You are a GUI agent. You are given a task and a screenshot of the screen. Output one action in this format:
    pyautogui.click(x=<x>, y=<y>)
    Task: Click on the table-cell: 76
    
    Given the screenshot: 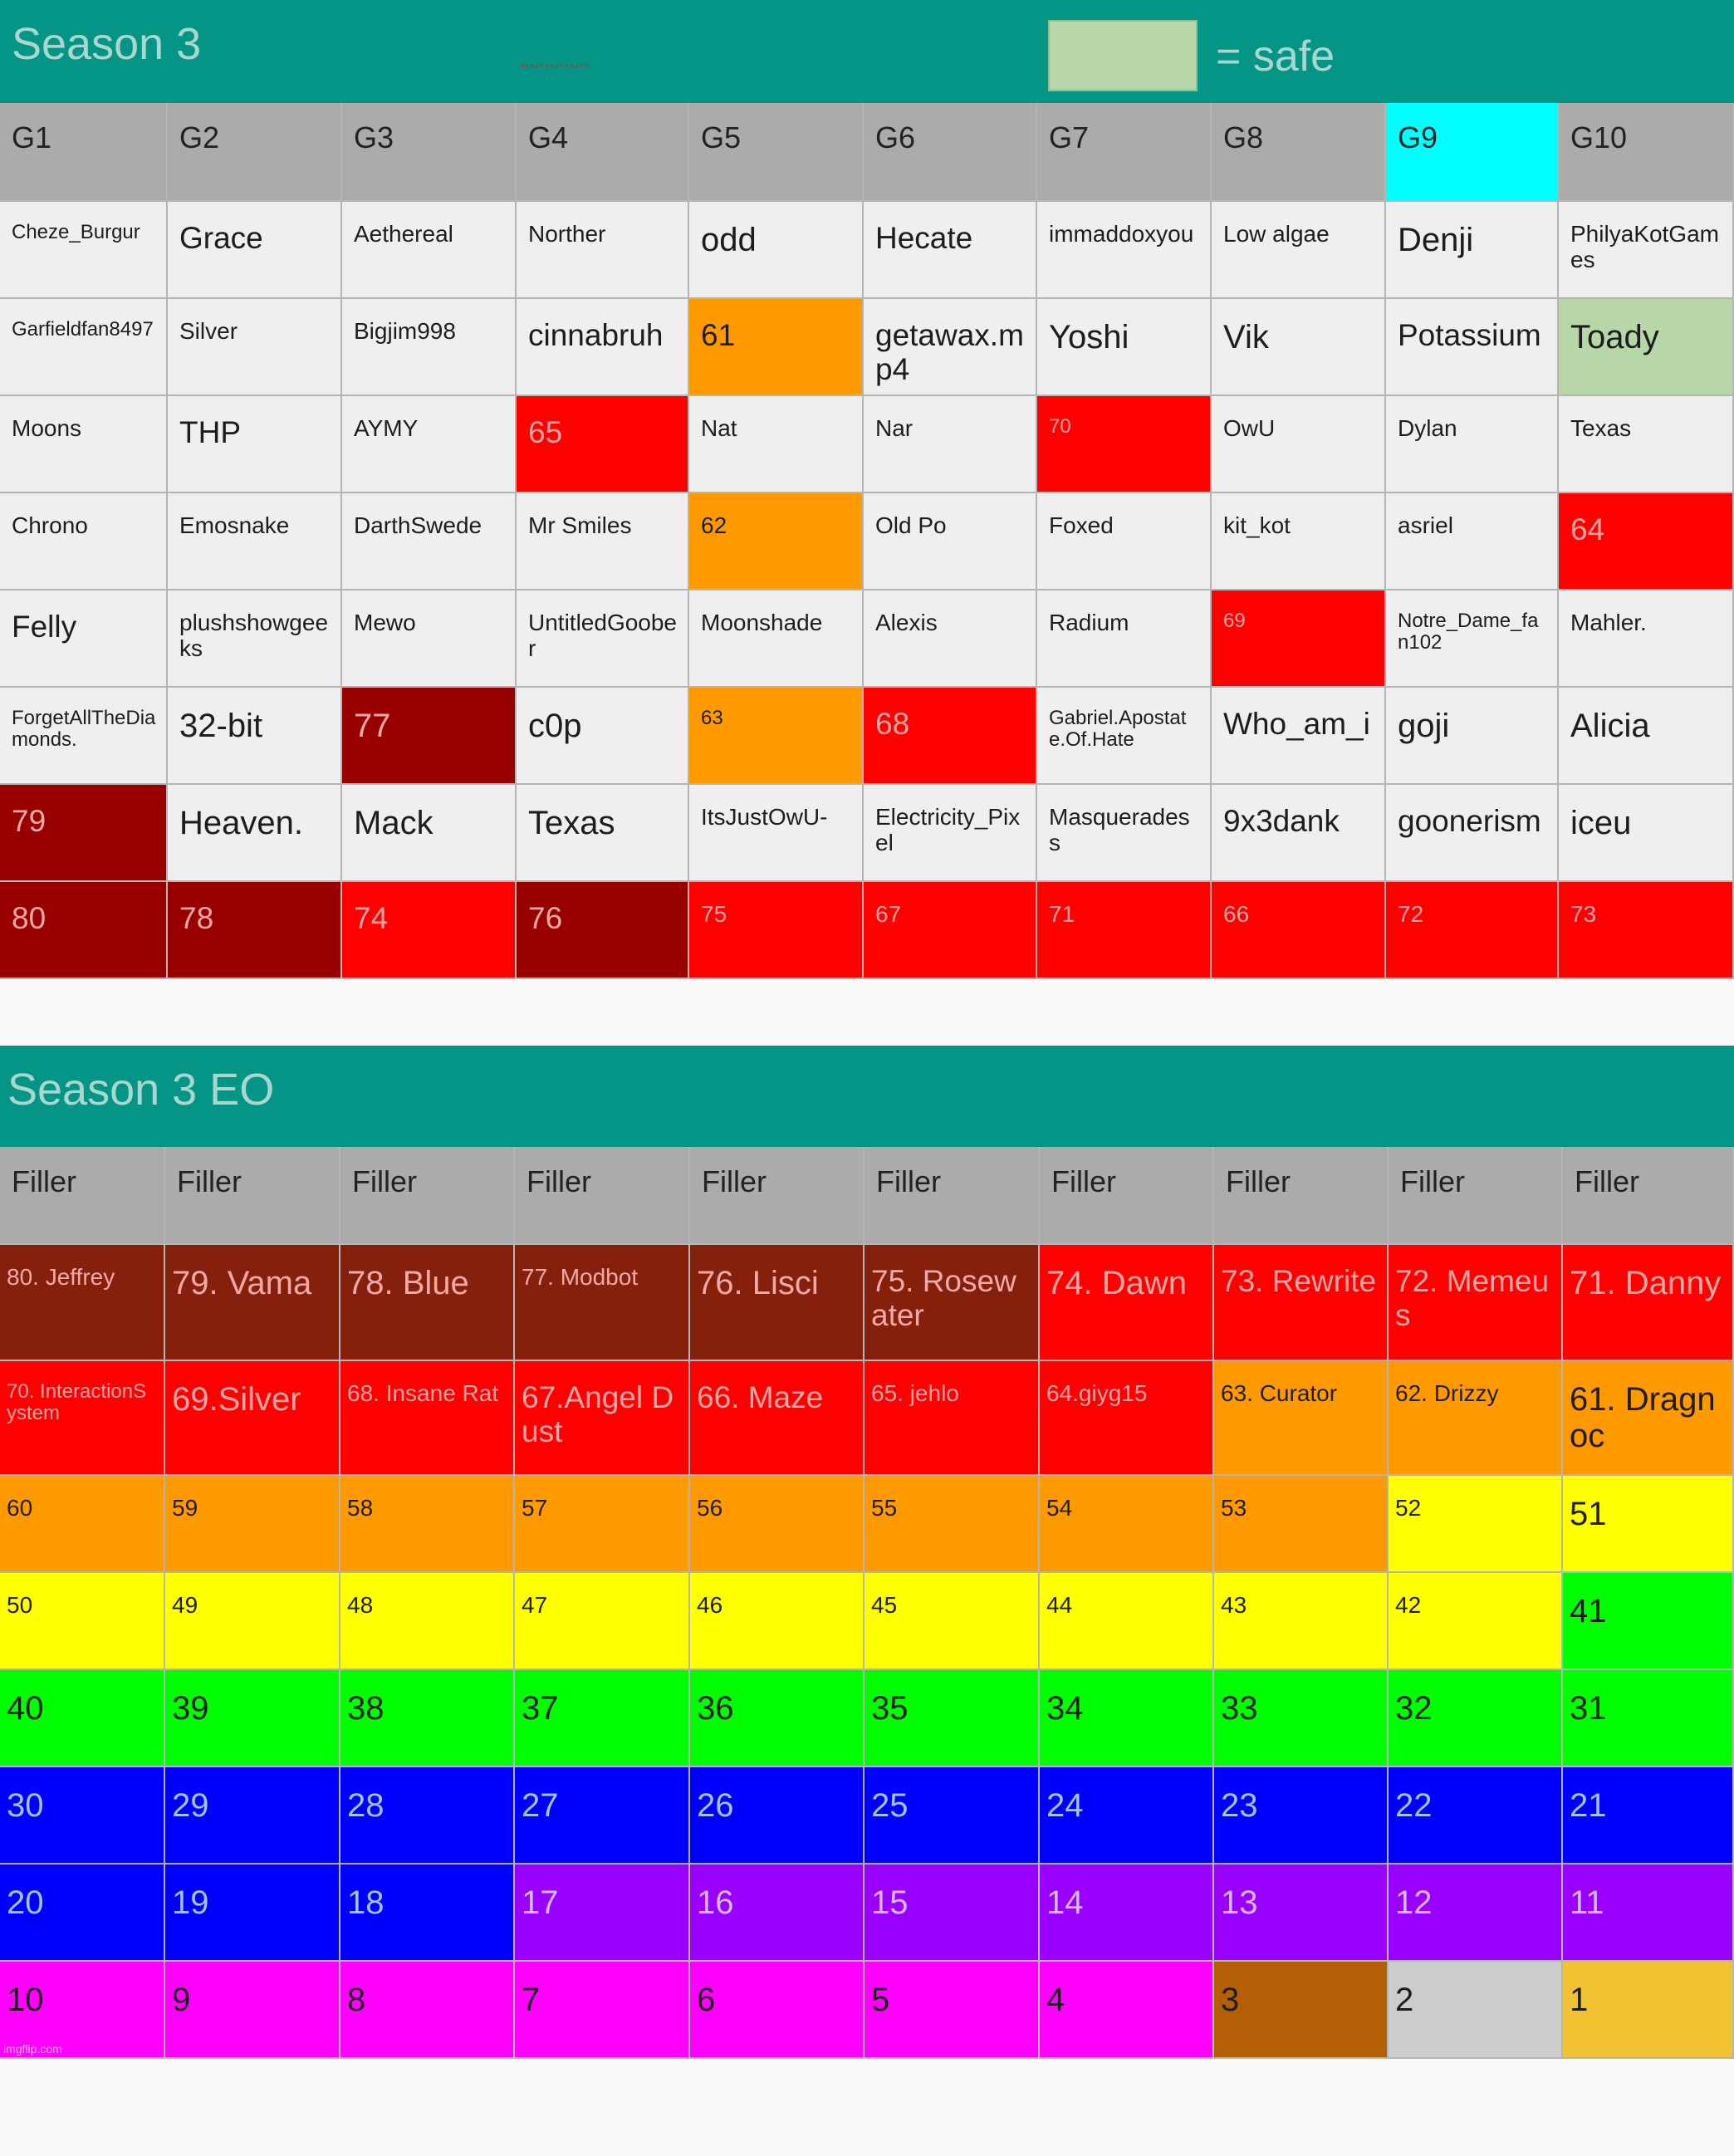 What is the action you would take?
    pyautogui.click(x=603, y=930)
    